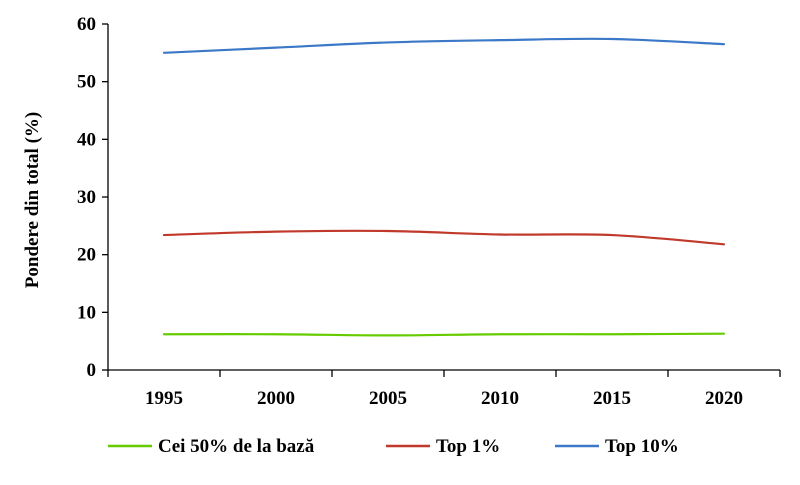  What do you see at coordinates (388, 398) in the screenshot?
I see `x-tick-label: 2005` at bounding box center [388, 398].